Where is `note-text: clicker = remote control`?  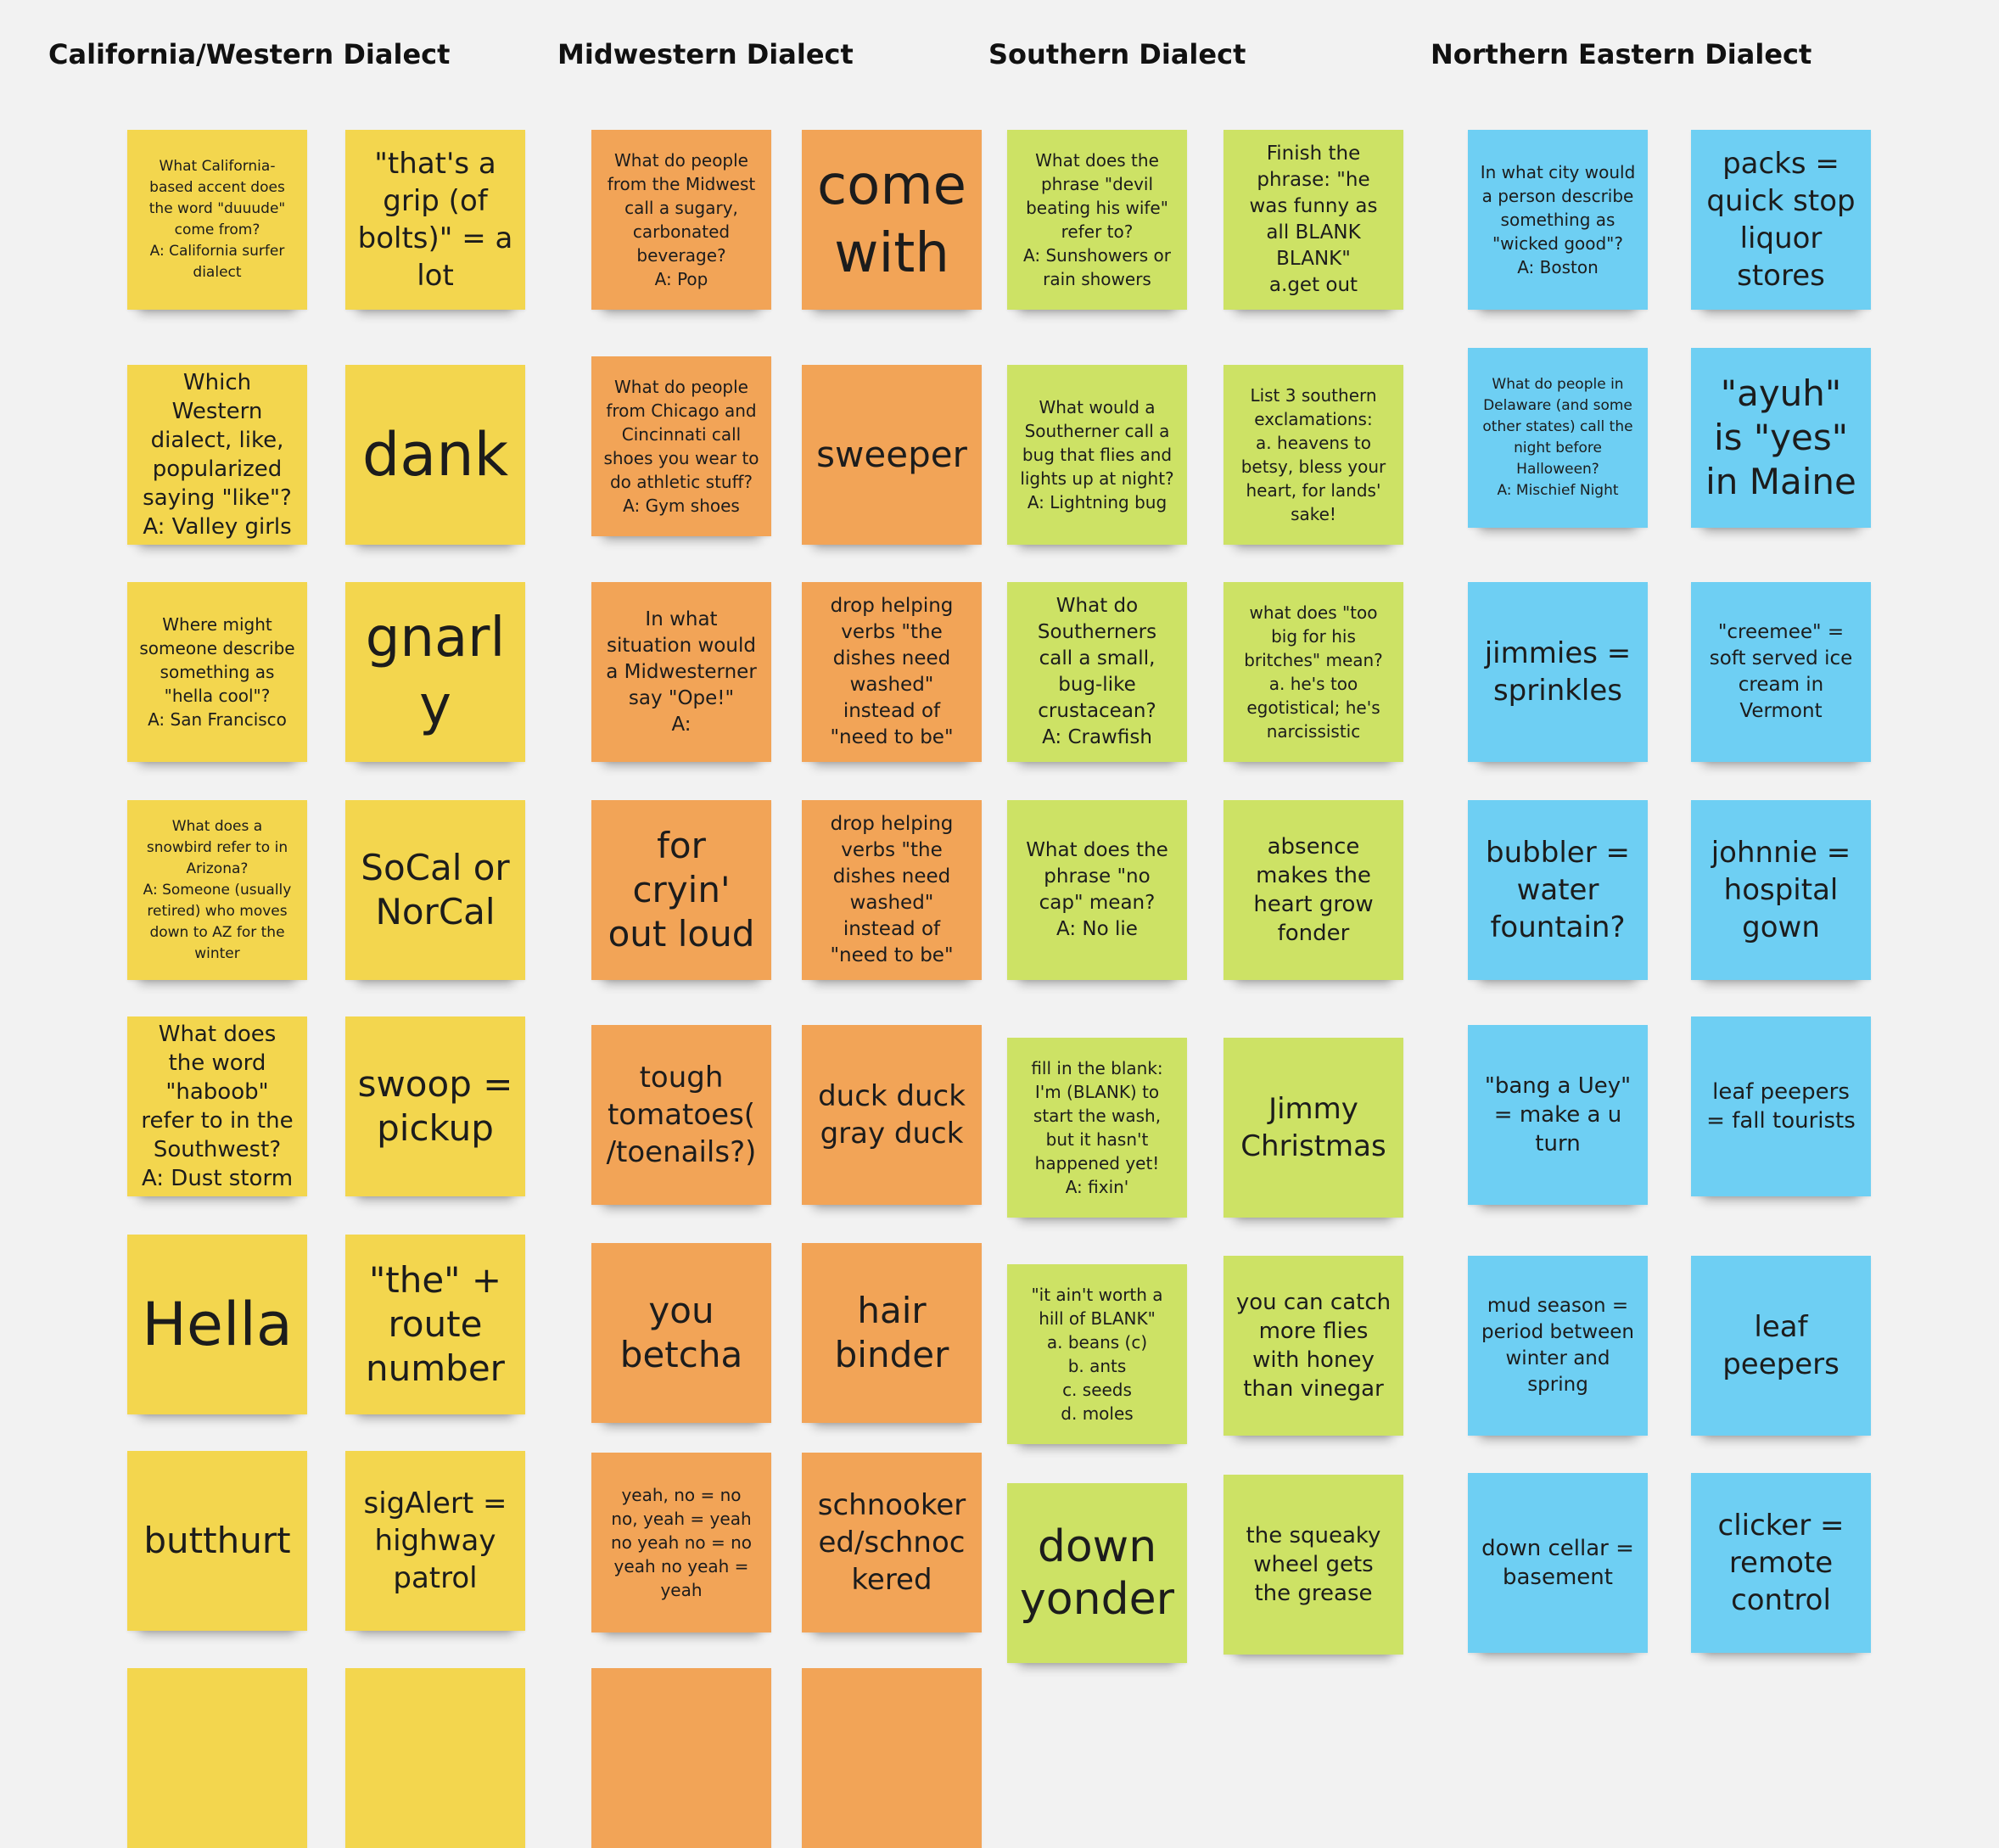 note-text: clicker = remote control is located at coordinates (1781, 1563).